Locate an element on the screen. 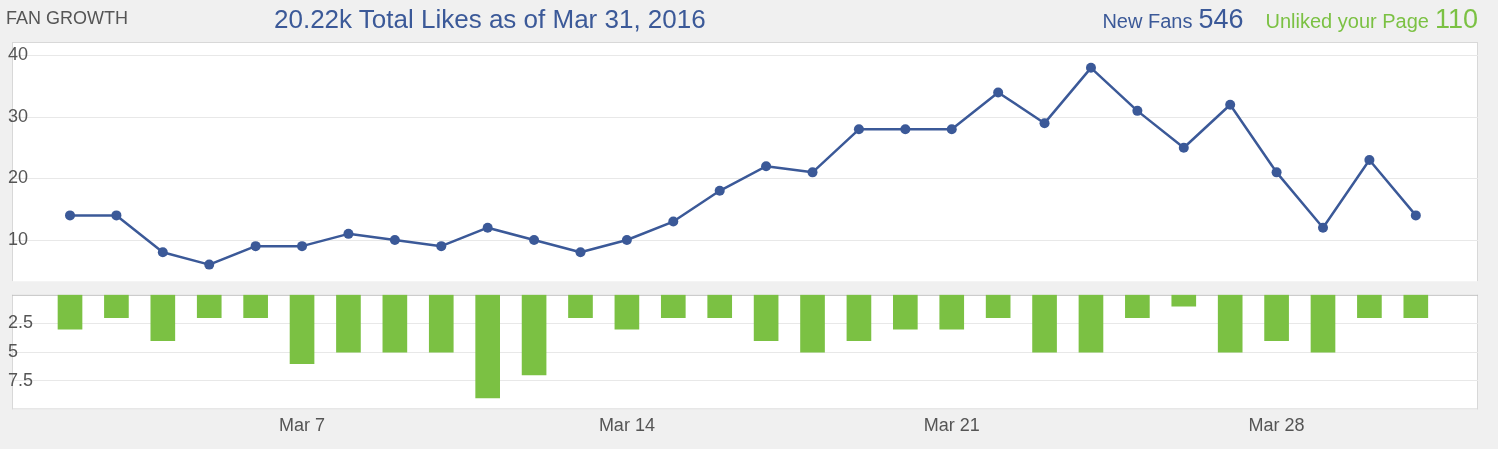 The width and height of the screenshot is (1498, 449). chart-title: FAN GROWTH is located at coordinates (67, 18).